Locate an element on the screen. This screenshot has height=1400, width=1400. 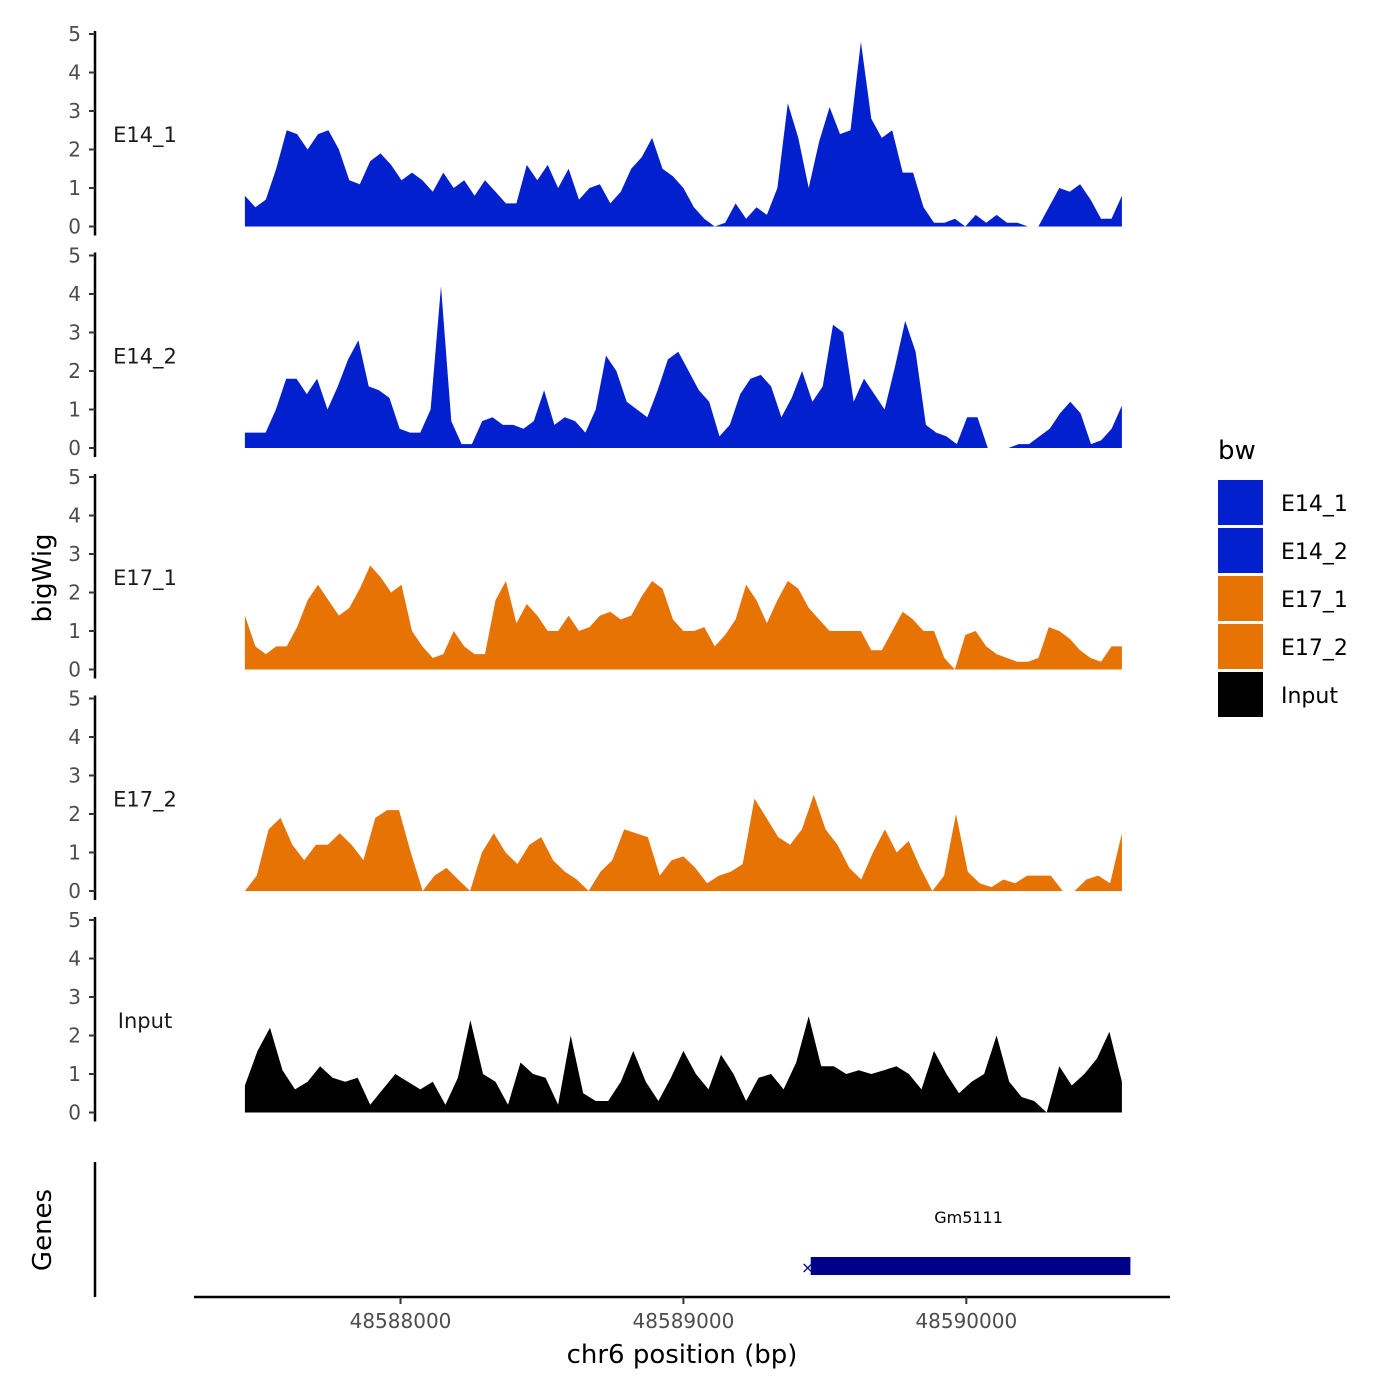
track-e17-1: 0 1 2 3 4 5 E17_1 is located at coordinates (595, 573).